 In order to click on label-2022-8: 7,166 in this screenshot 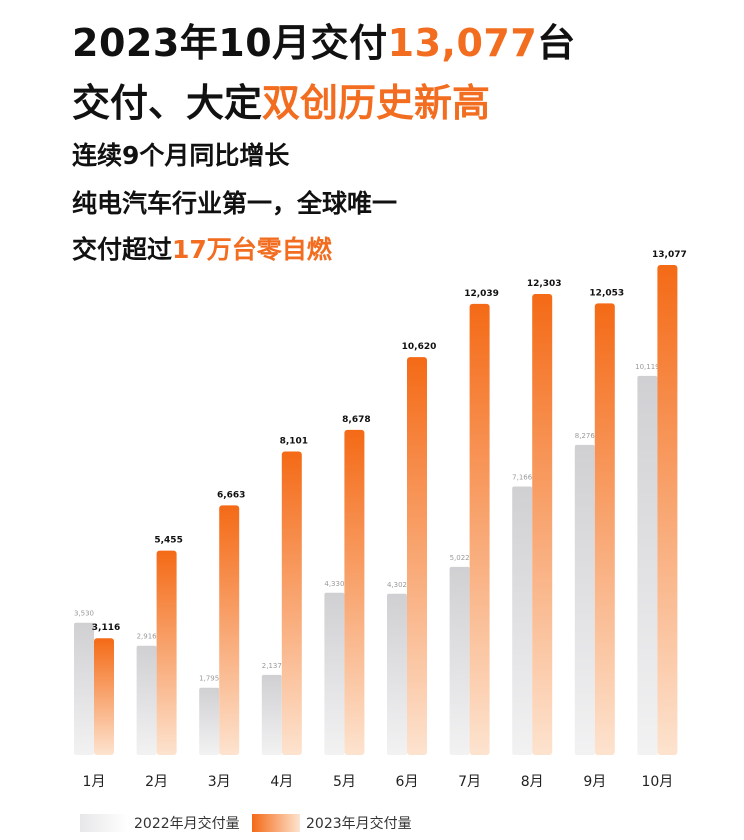, I will do `click(522, 477)`.